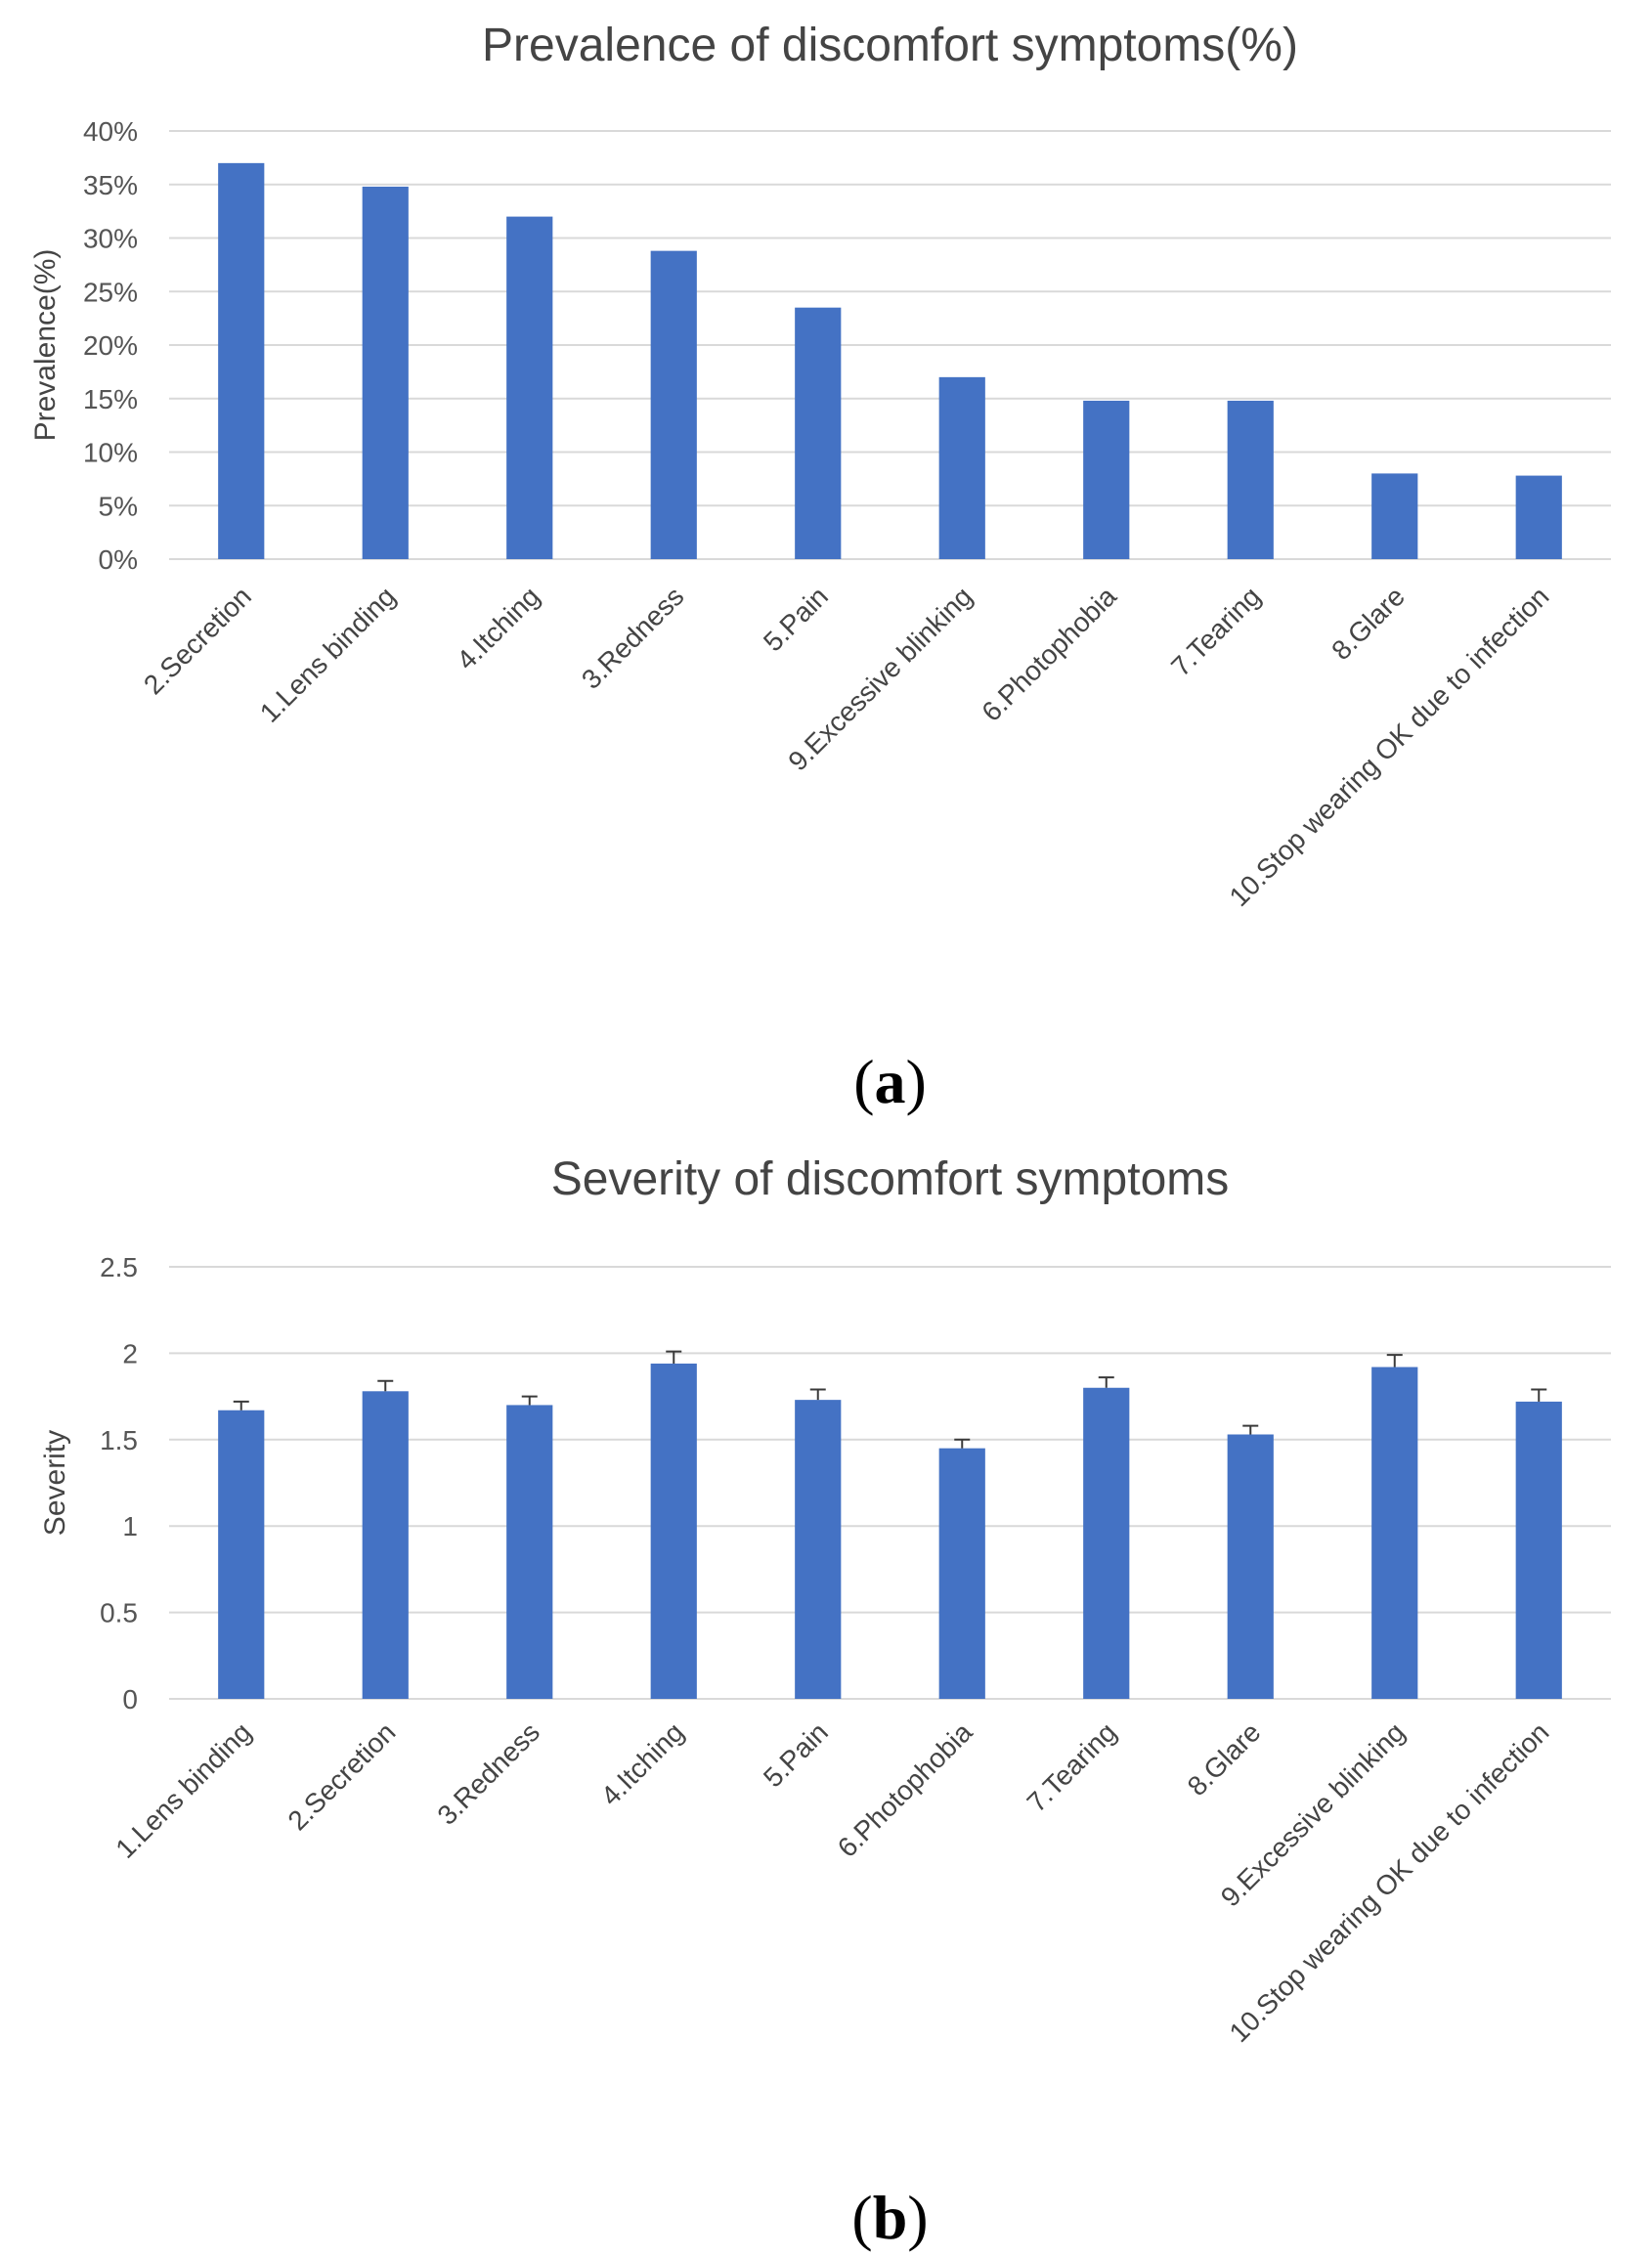 The image size is (1652, 2257). Describe the element at coordinates (118, 559) in the screenshot. I see `y-tick-label: 0%` at that location.